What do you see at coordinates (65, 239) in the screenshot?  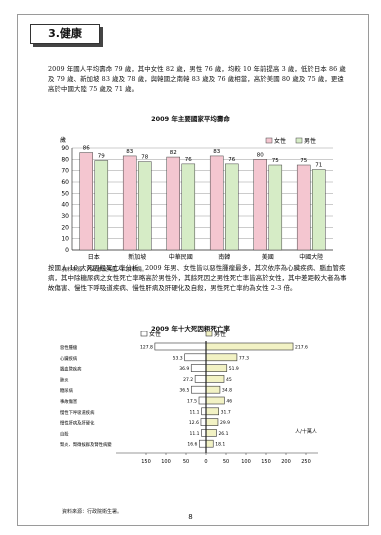 I see `y-tick-label: 10` at bounding box center [65, 239].